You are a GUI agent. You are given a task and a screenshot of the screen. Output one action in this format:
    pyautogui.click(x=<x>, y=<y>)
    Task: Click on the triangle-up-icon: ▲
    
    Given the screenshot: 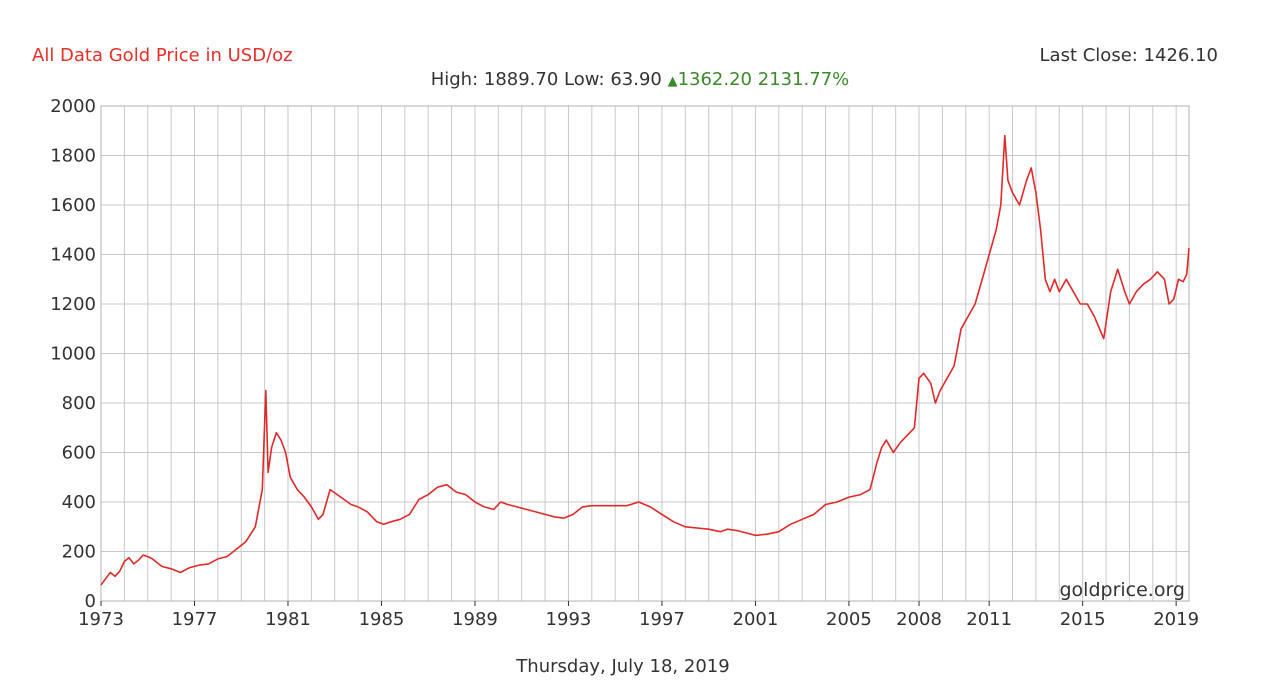 What is the action you would take?
    pyautogui.click(x=672, y=81)
    